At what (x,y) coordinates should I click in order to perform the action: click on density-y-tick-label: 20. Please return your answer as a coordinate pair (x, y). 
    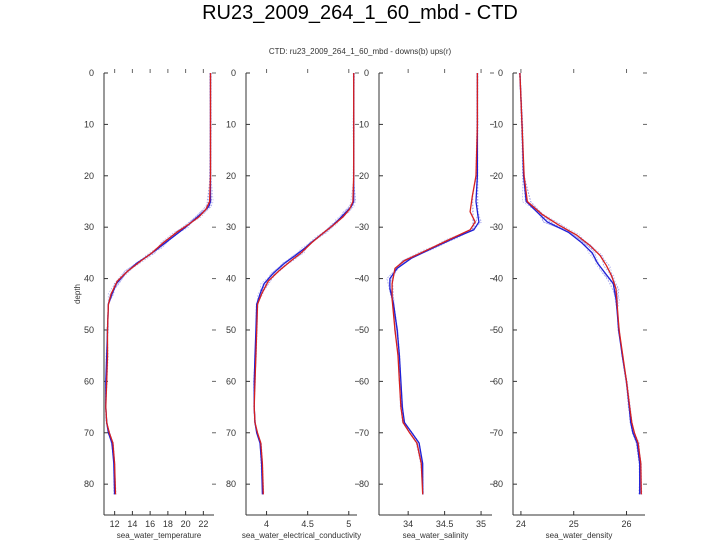
    Looking at the image, I should click on (498, 176).